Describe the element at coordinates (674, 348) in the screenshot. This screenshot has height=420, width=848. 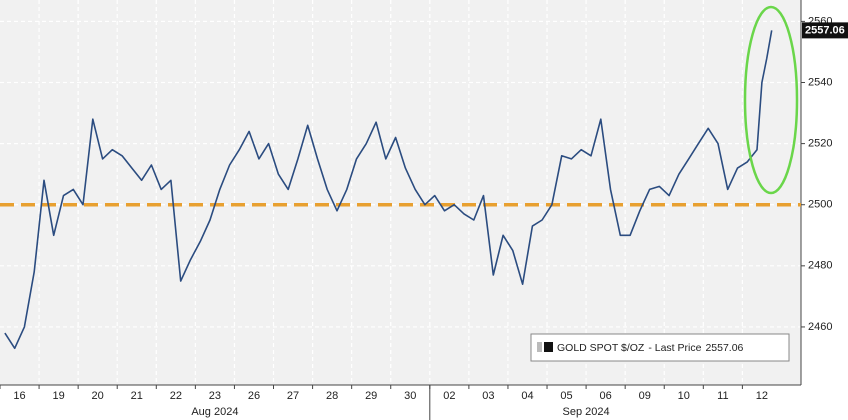
I see `legend-suffix: - Last Price` at that location.